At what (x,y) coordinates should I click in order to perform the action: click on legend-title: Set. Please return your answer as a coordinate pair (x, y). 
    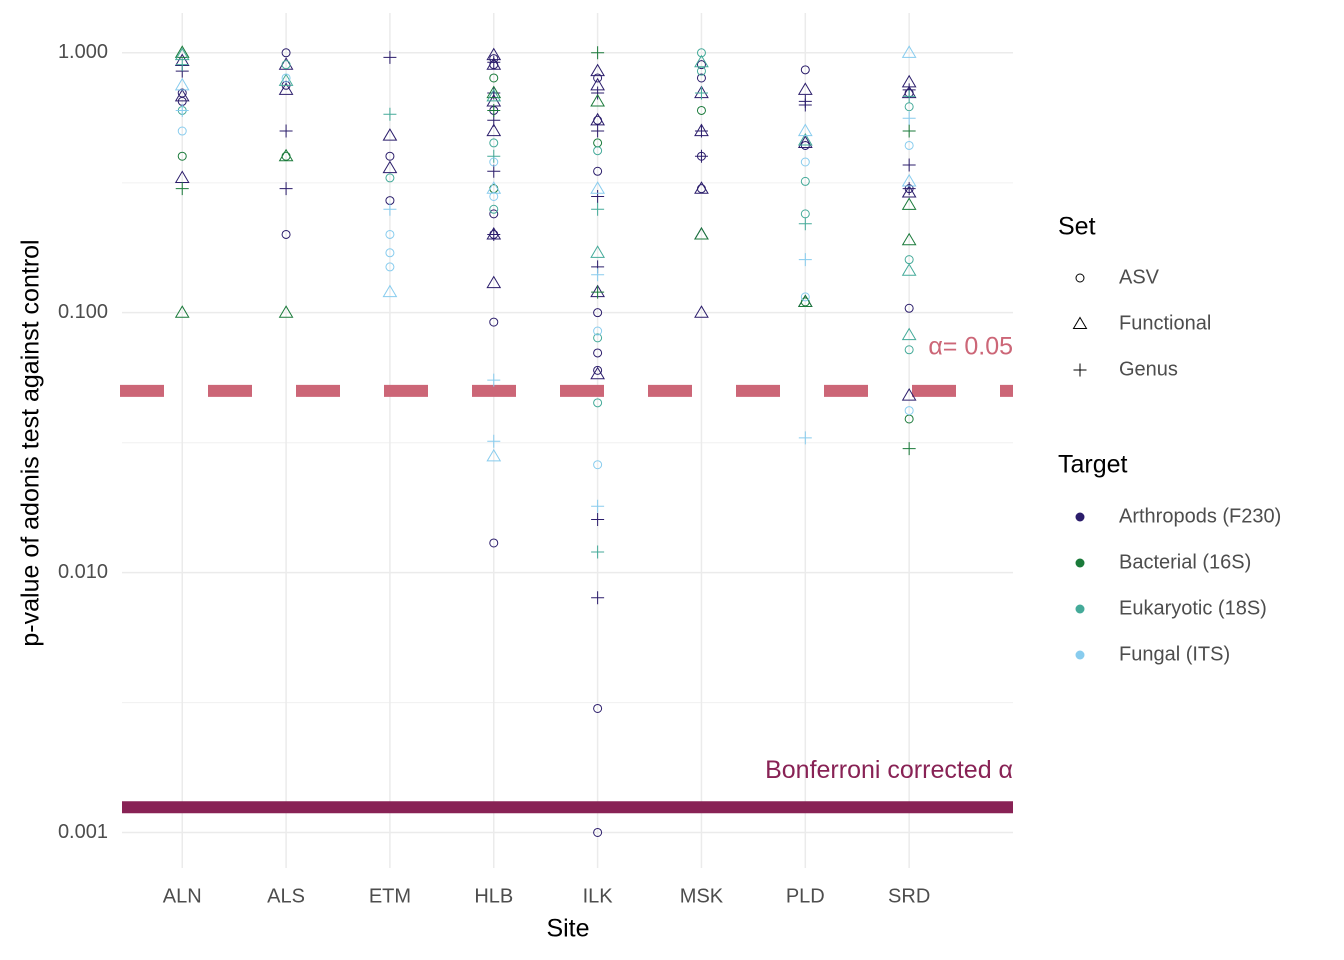
    Looking at the image, I should click on (1077, 227).